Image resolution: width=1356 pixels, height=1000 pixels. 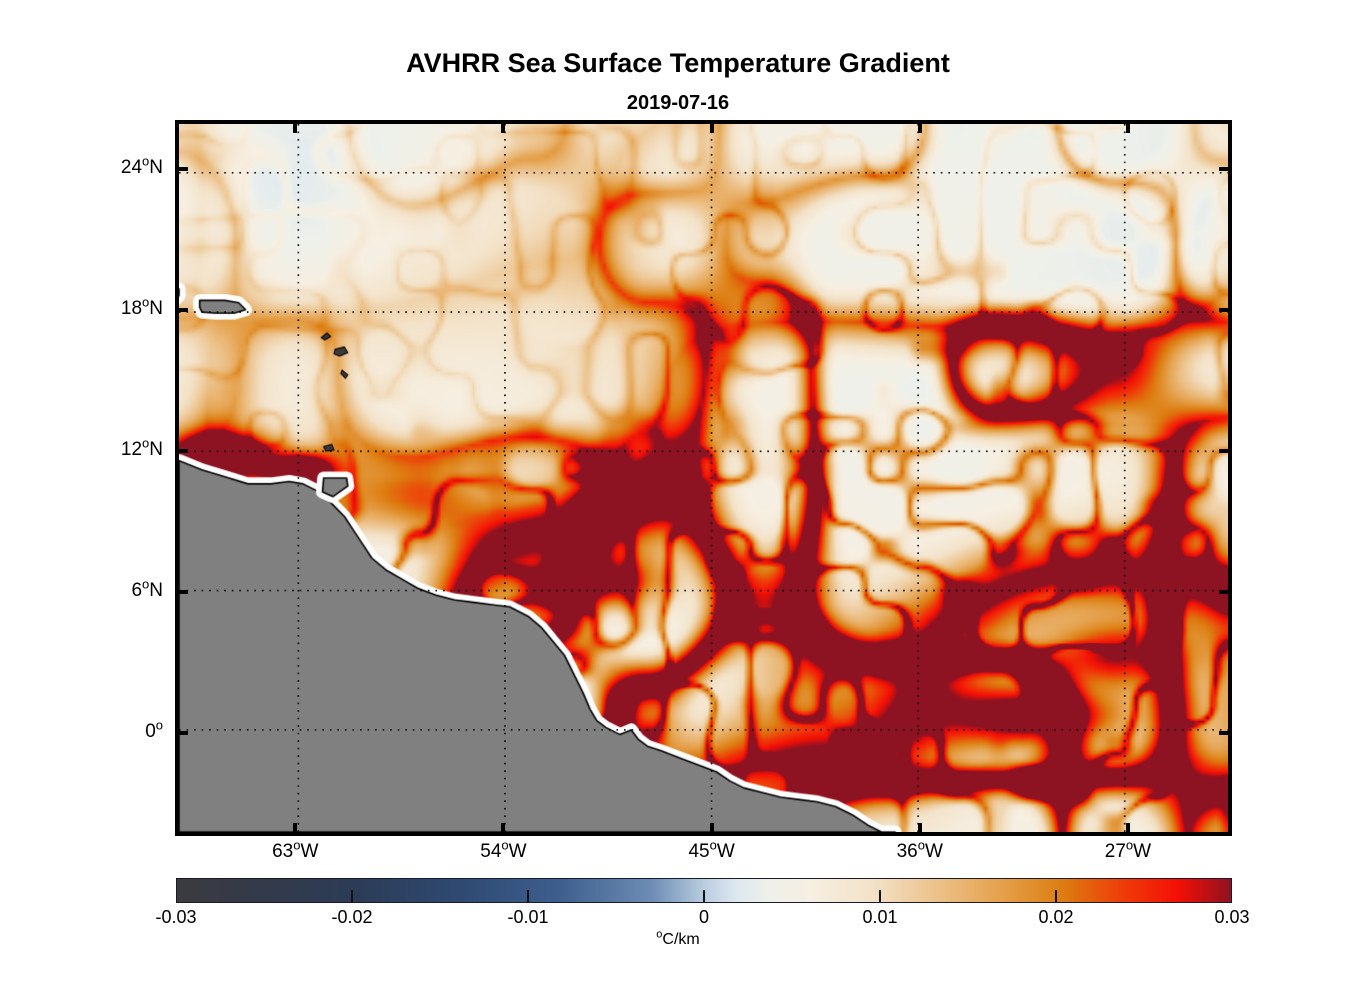 I want to click on ytick-label: 12oN, so click(x=141, y=447).